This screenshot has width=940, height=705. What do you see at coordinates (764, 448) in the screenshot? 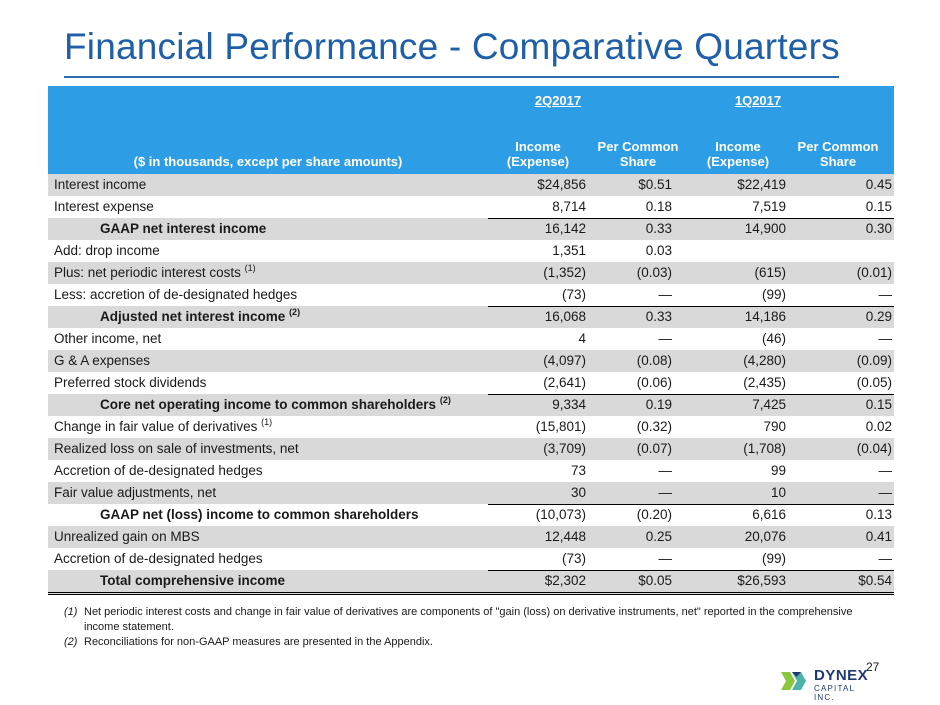
I see `cell-income-1q: (1,708)` at bounding box center [764, 448].